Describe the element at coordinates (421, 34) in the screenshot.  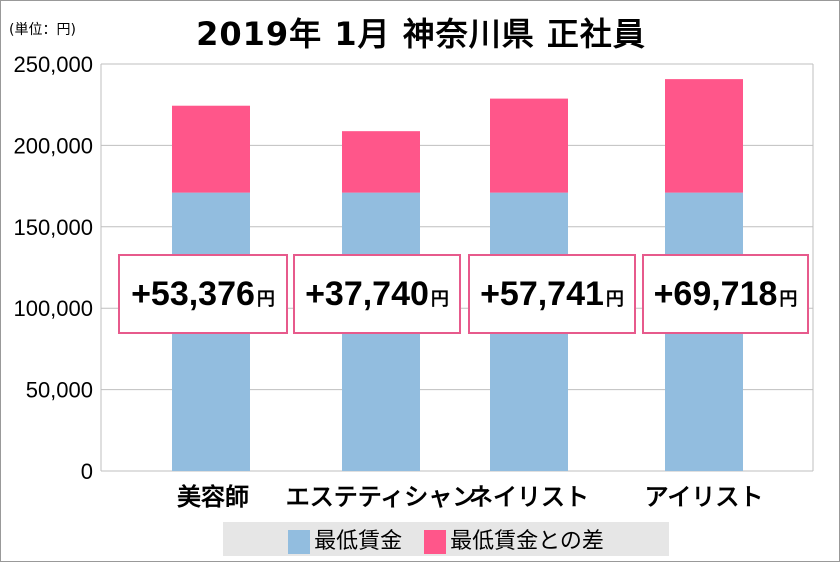
I see `chart-title: 2019年 1月 神奈川県 正社員` at that location.